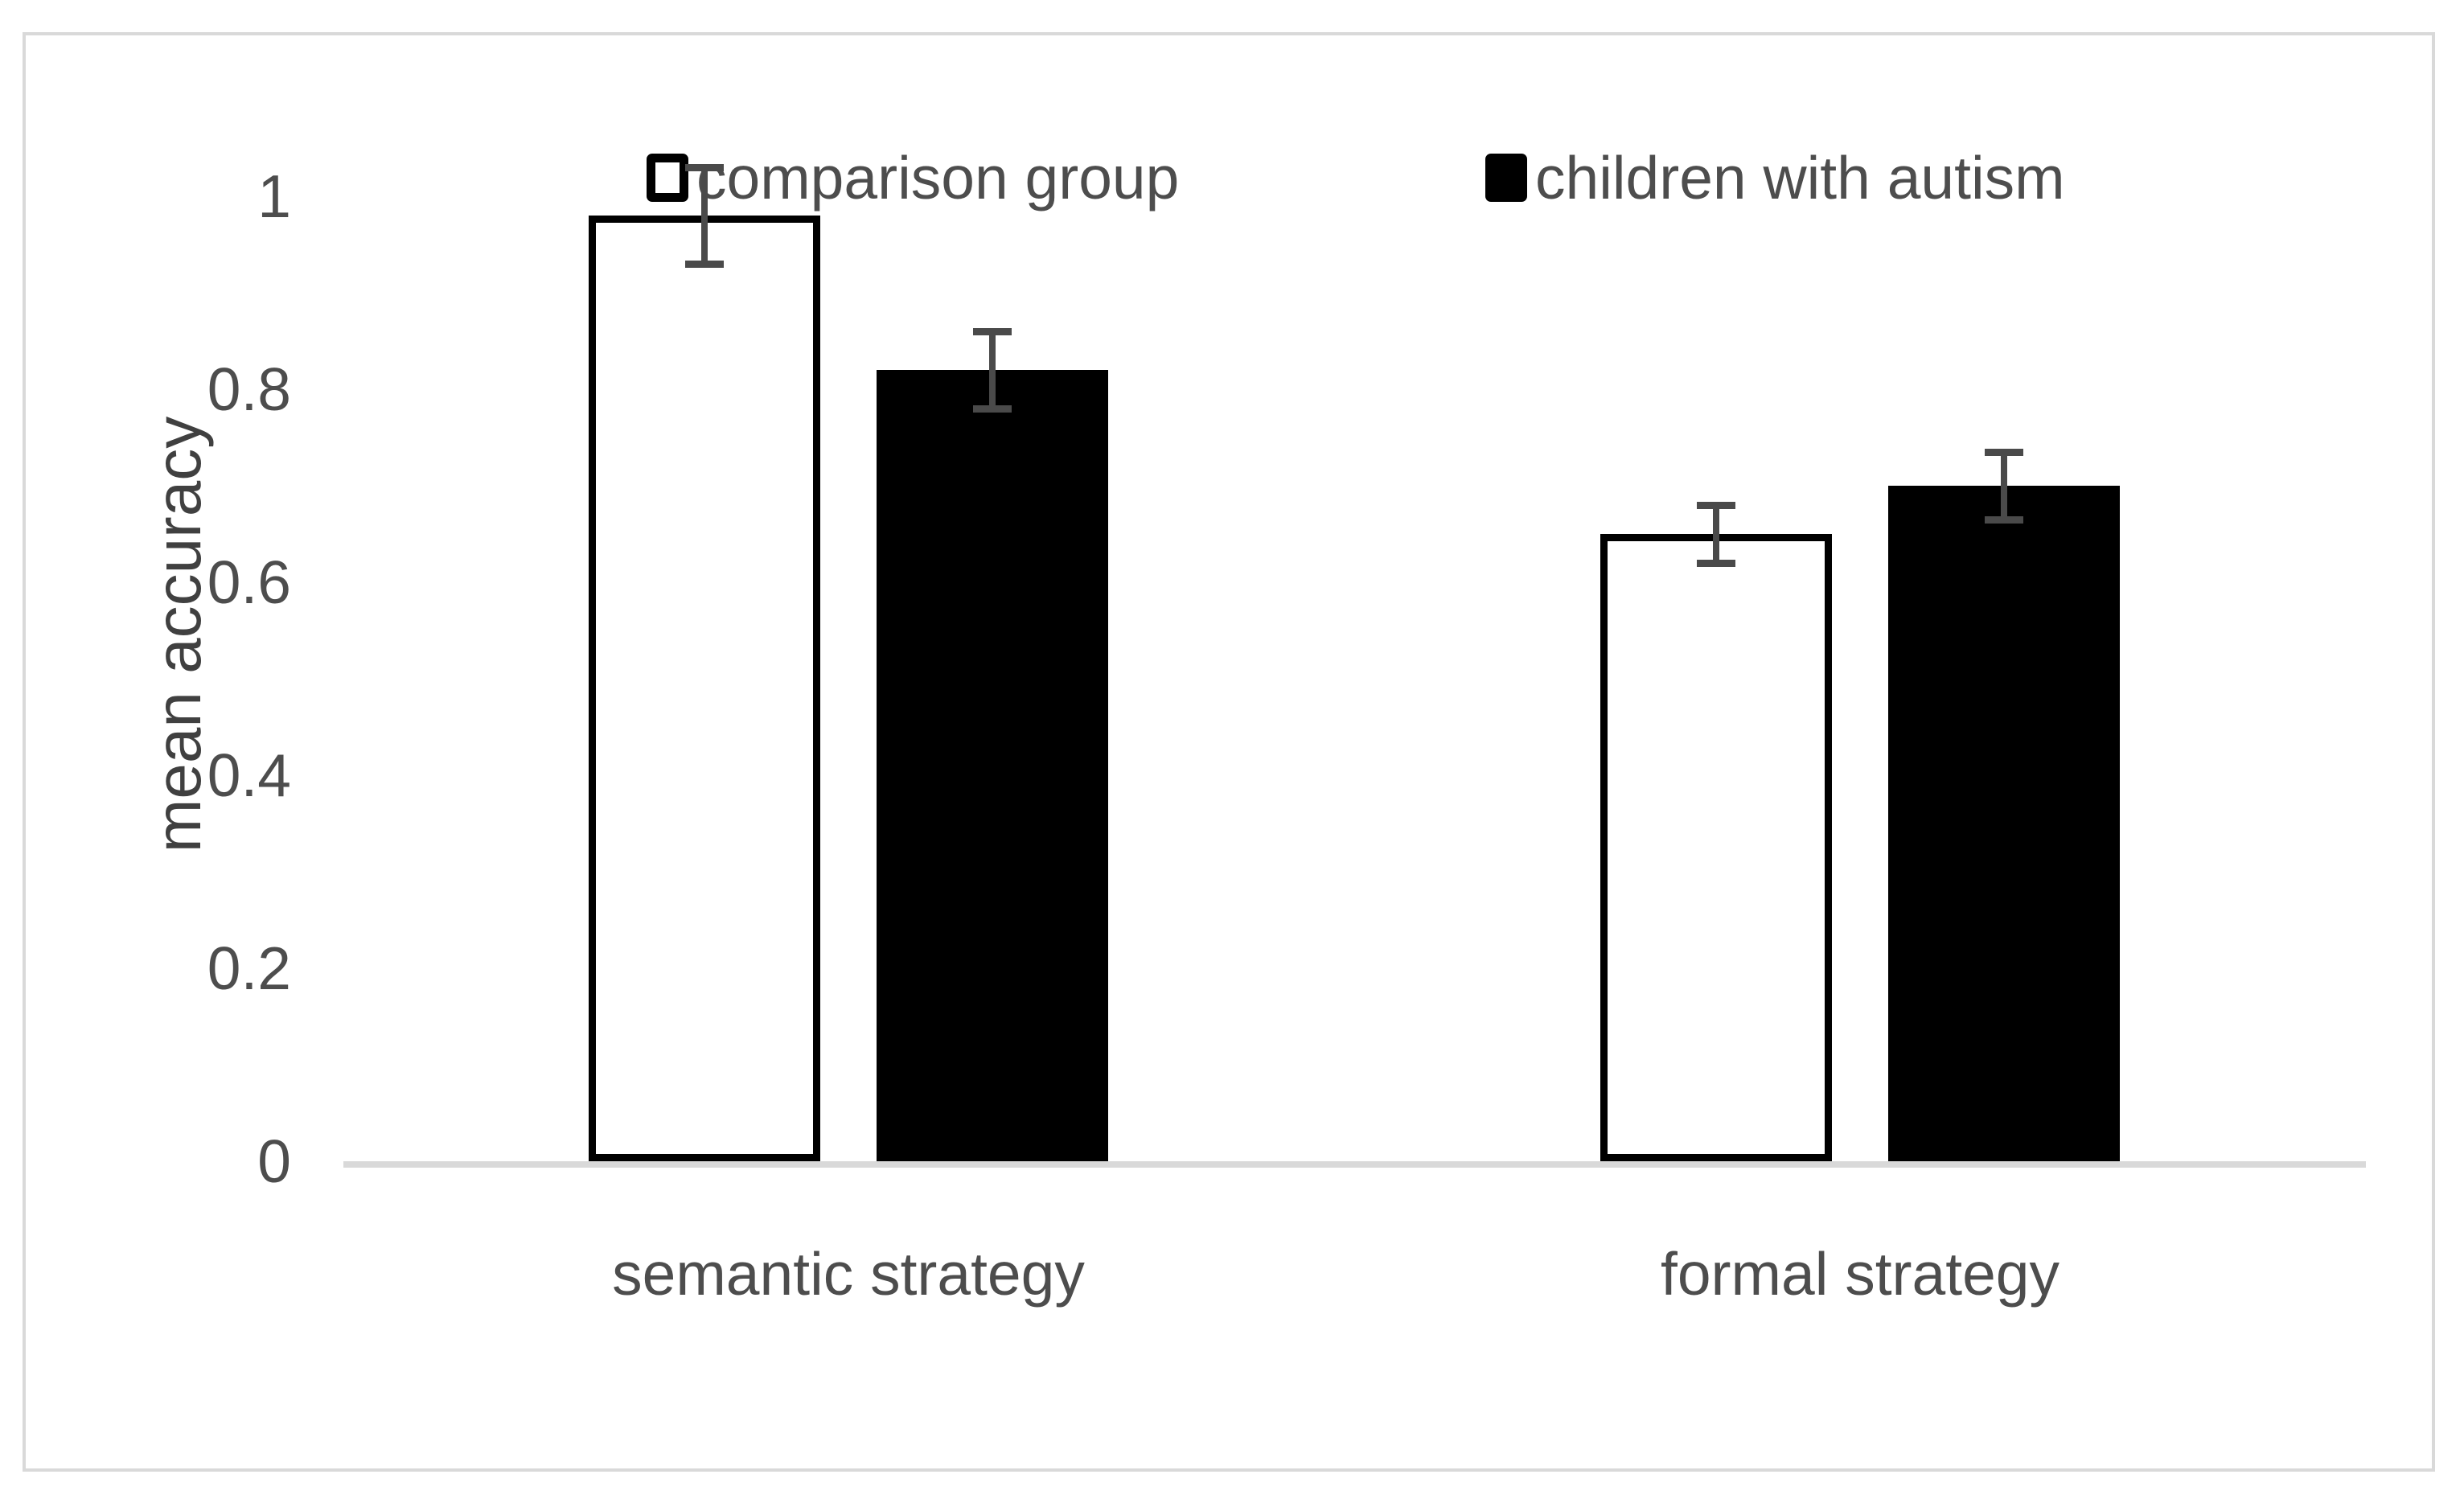 The height and width of the screenshot is (1499, 2464). I want to click on error-bar-cap-bottom-children-with-autism-semantic-strategy, so click(992, 409).